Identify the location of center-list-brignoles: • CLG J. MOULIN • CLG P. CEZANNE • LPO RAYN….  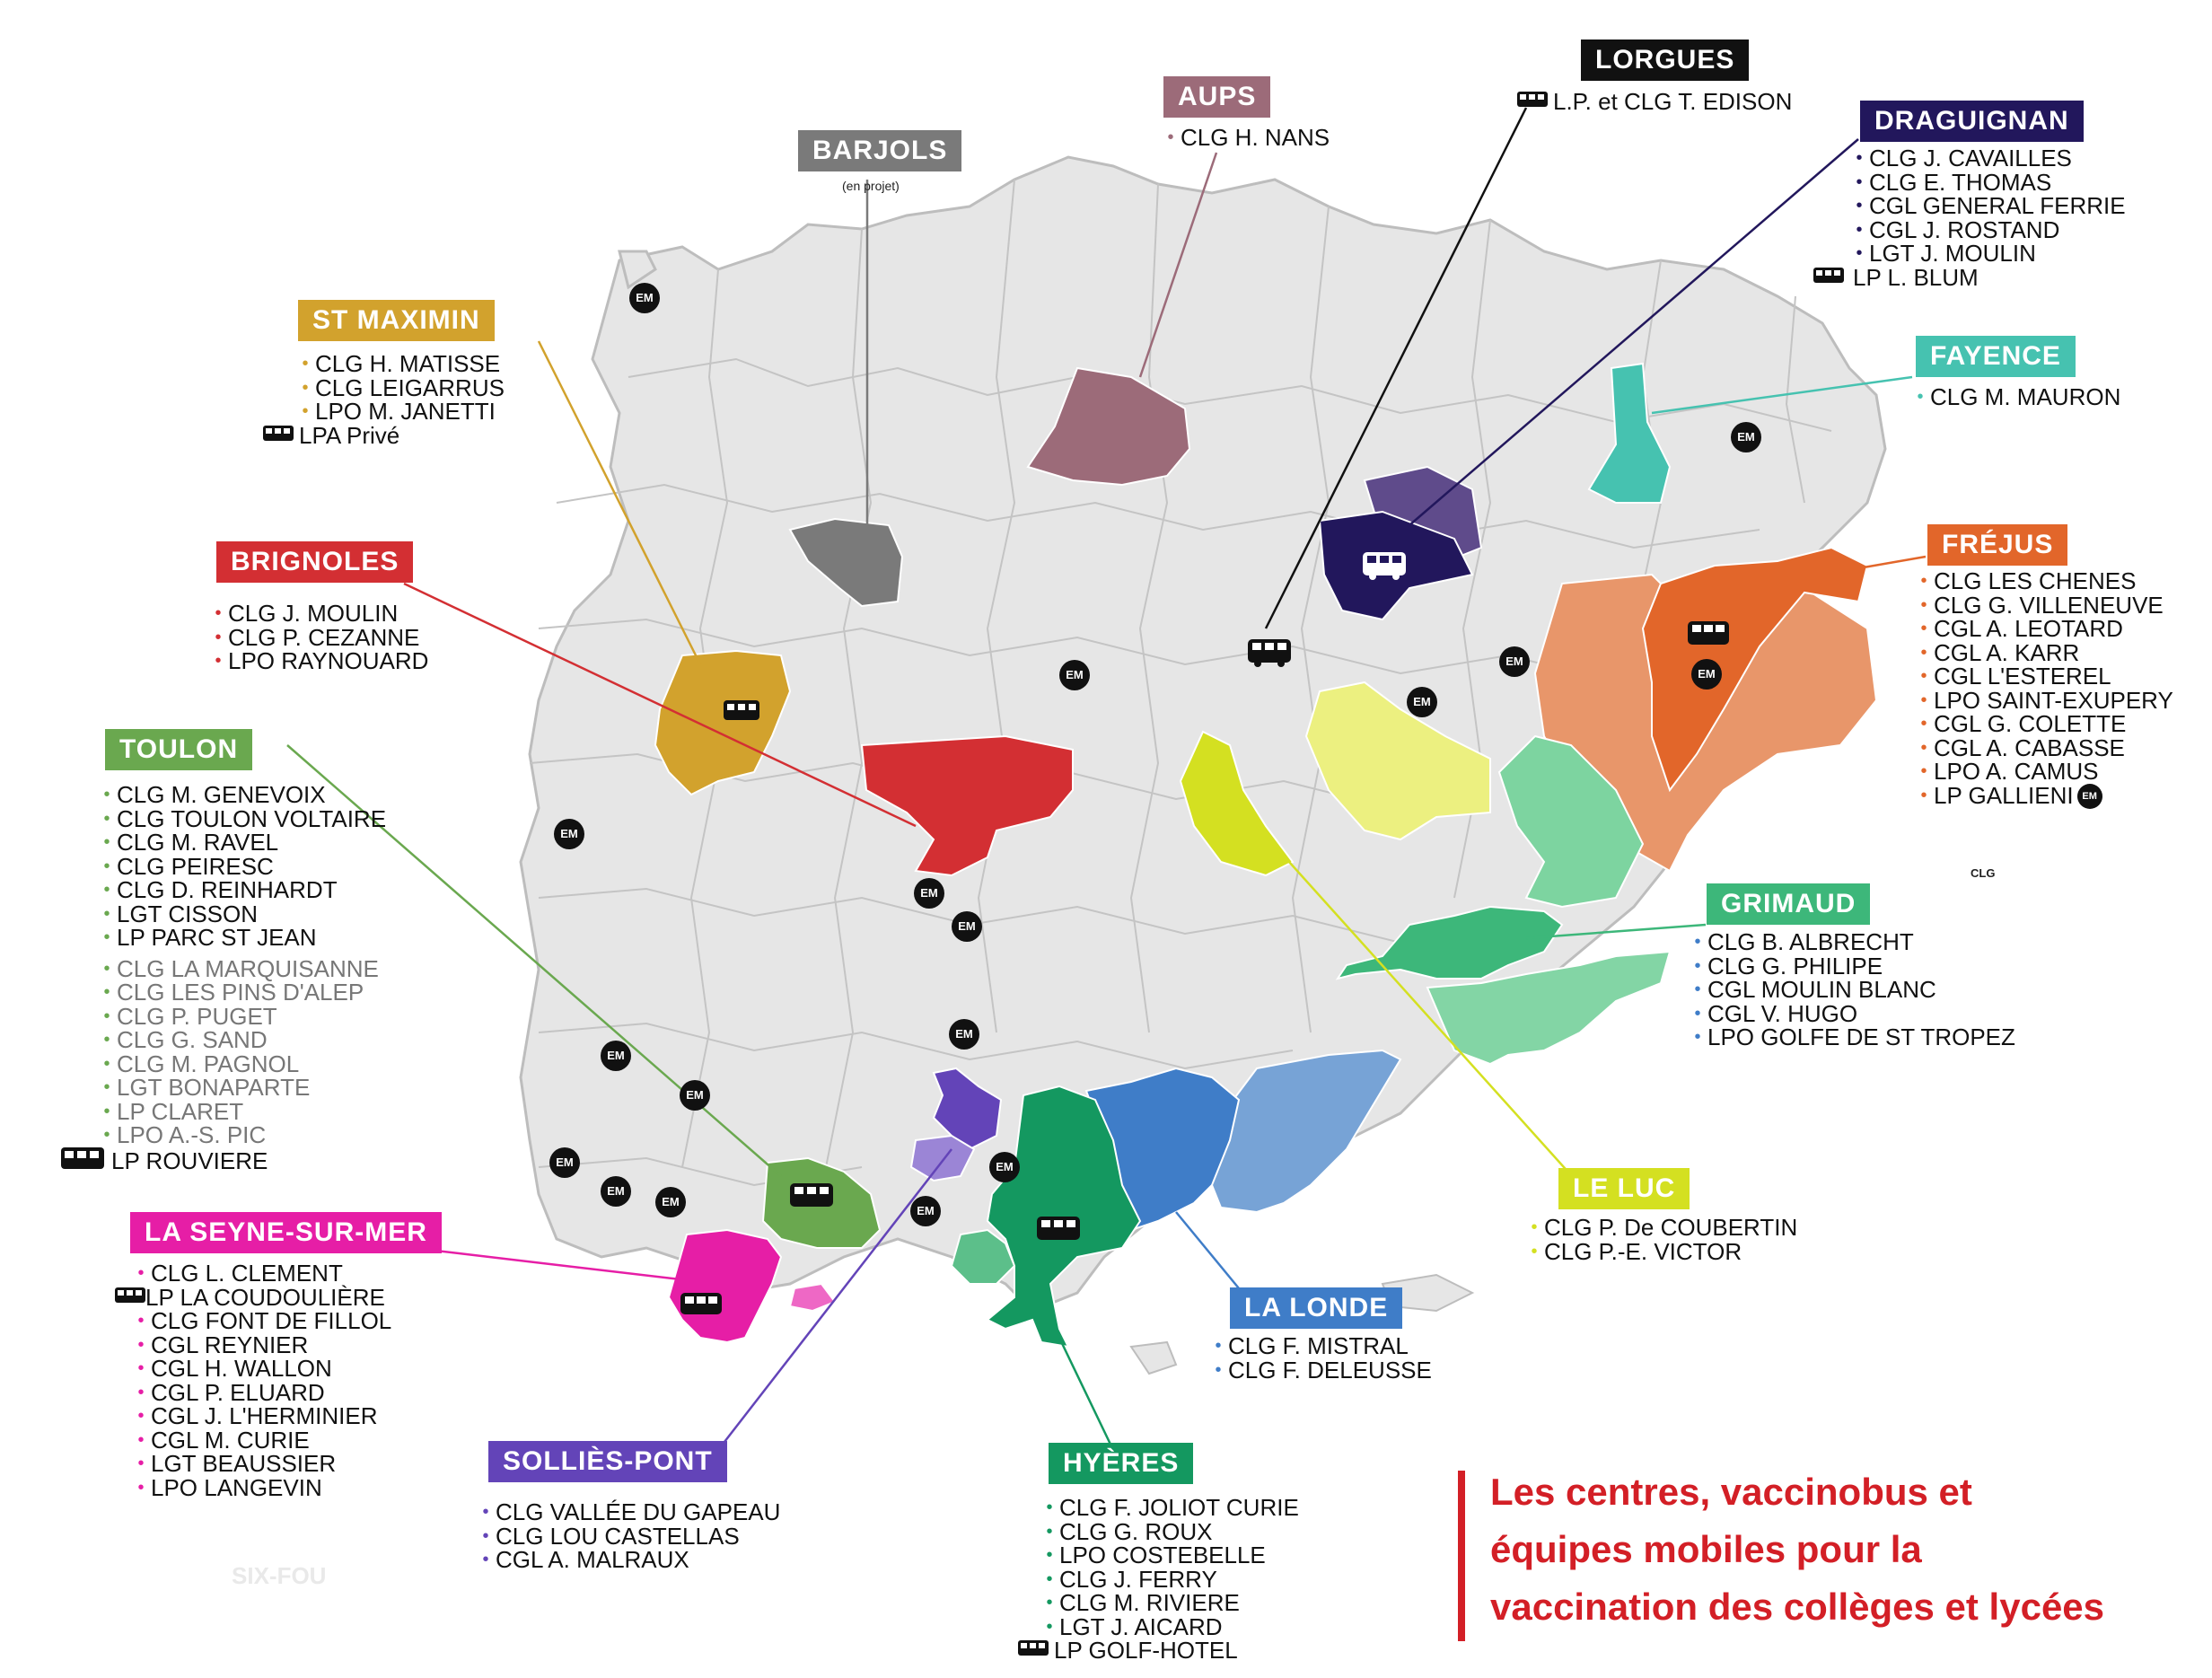
(322, 637).